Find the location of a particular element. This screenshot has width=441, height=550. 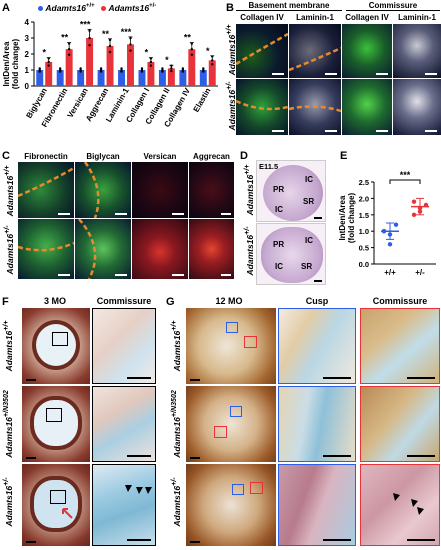

panel-a-sig-1: ** is located at coordinates (65, 38).